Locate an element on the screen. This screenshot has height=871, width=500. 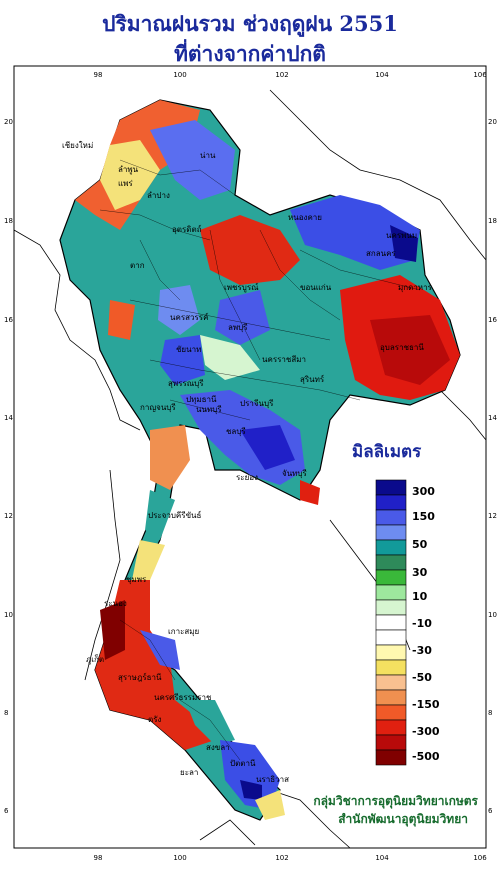
lon-tick-top: 104 is located at coordinates (382, 75).